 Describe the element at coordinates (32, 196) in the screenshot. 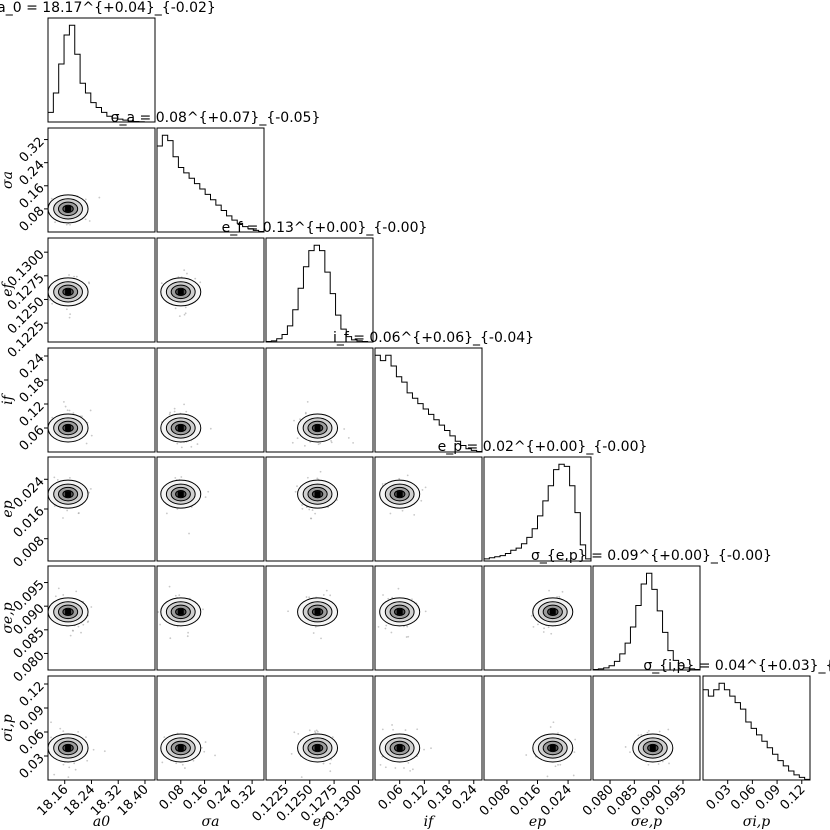

I see `y-tick-label: 0.16` at that location.